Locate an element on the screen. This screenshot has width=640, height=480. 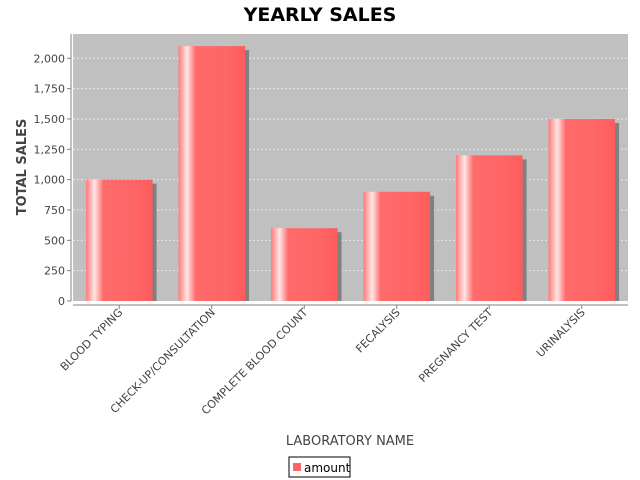
y-tick-label: 250 is located at coordinates (54, 271).